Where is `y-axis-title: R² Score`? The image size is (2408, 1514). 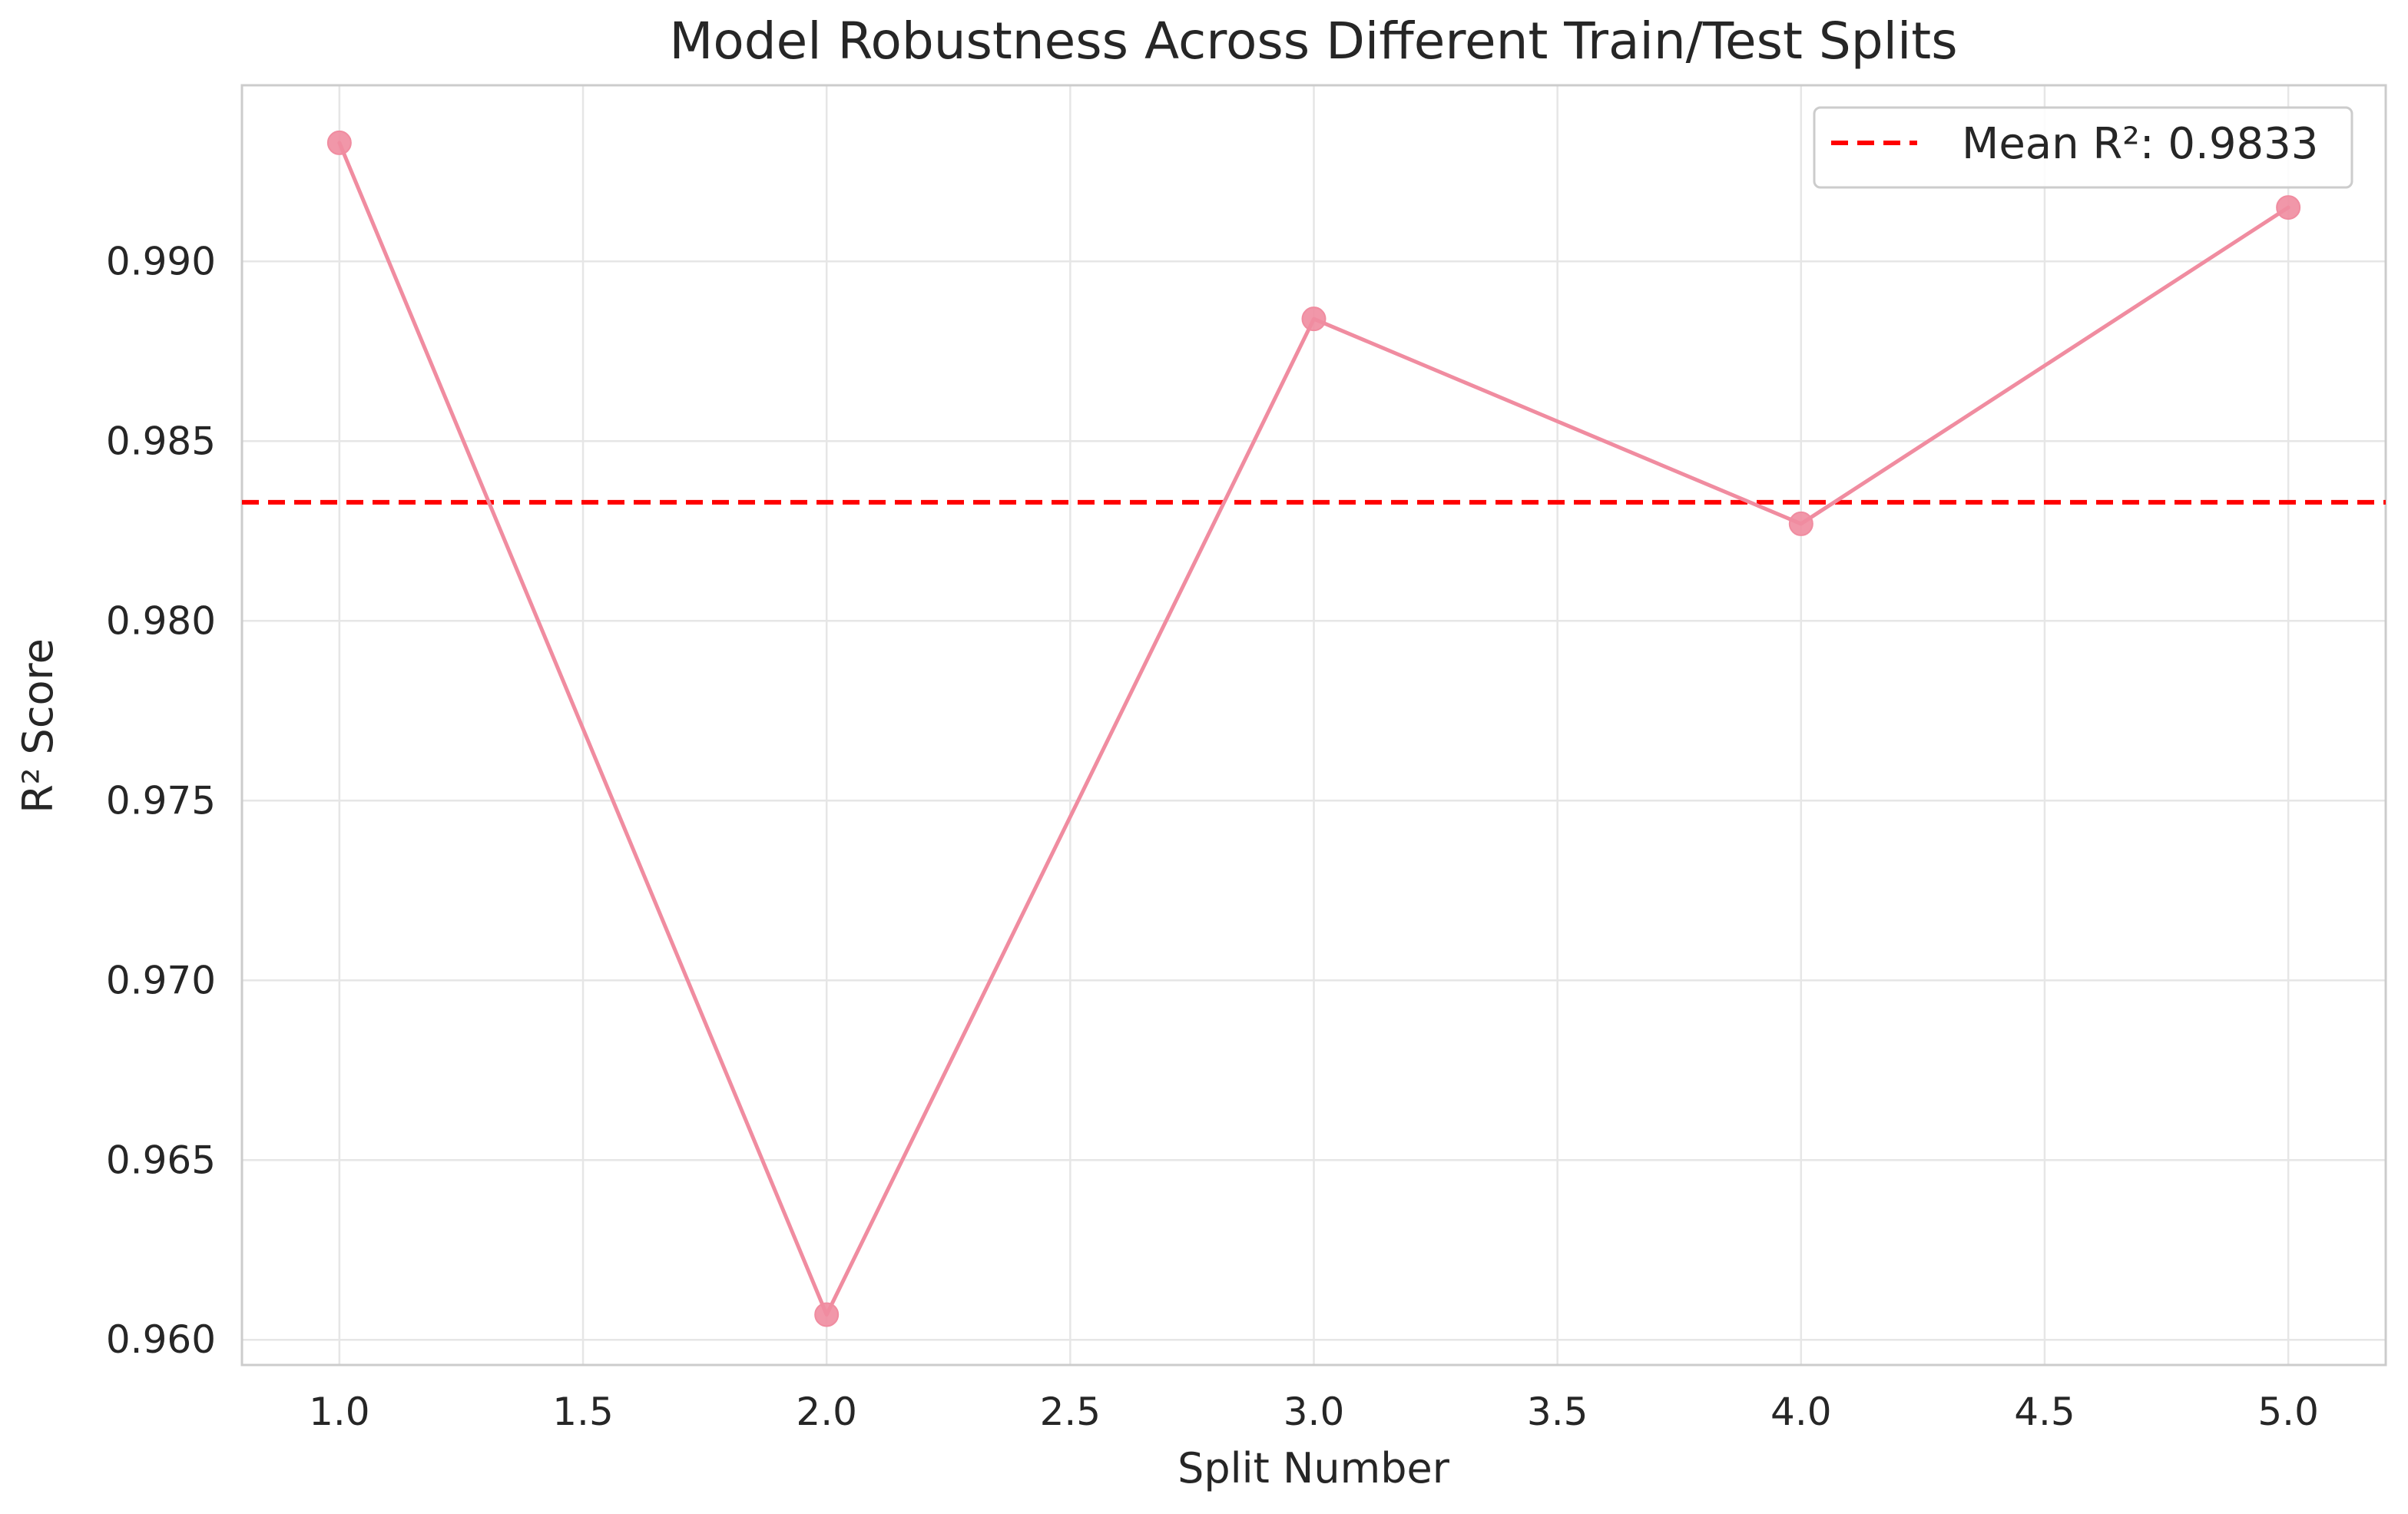
y-axis-title: R² Score is located at coordinates (38, 725).